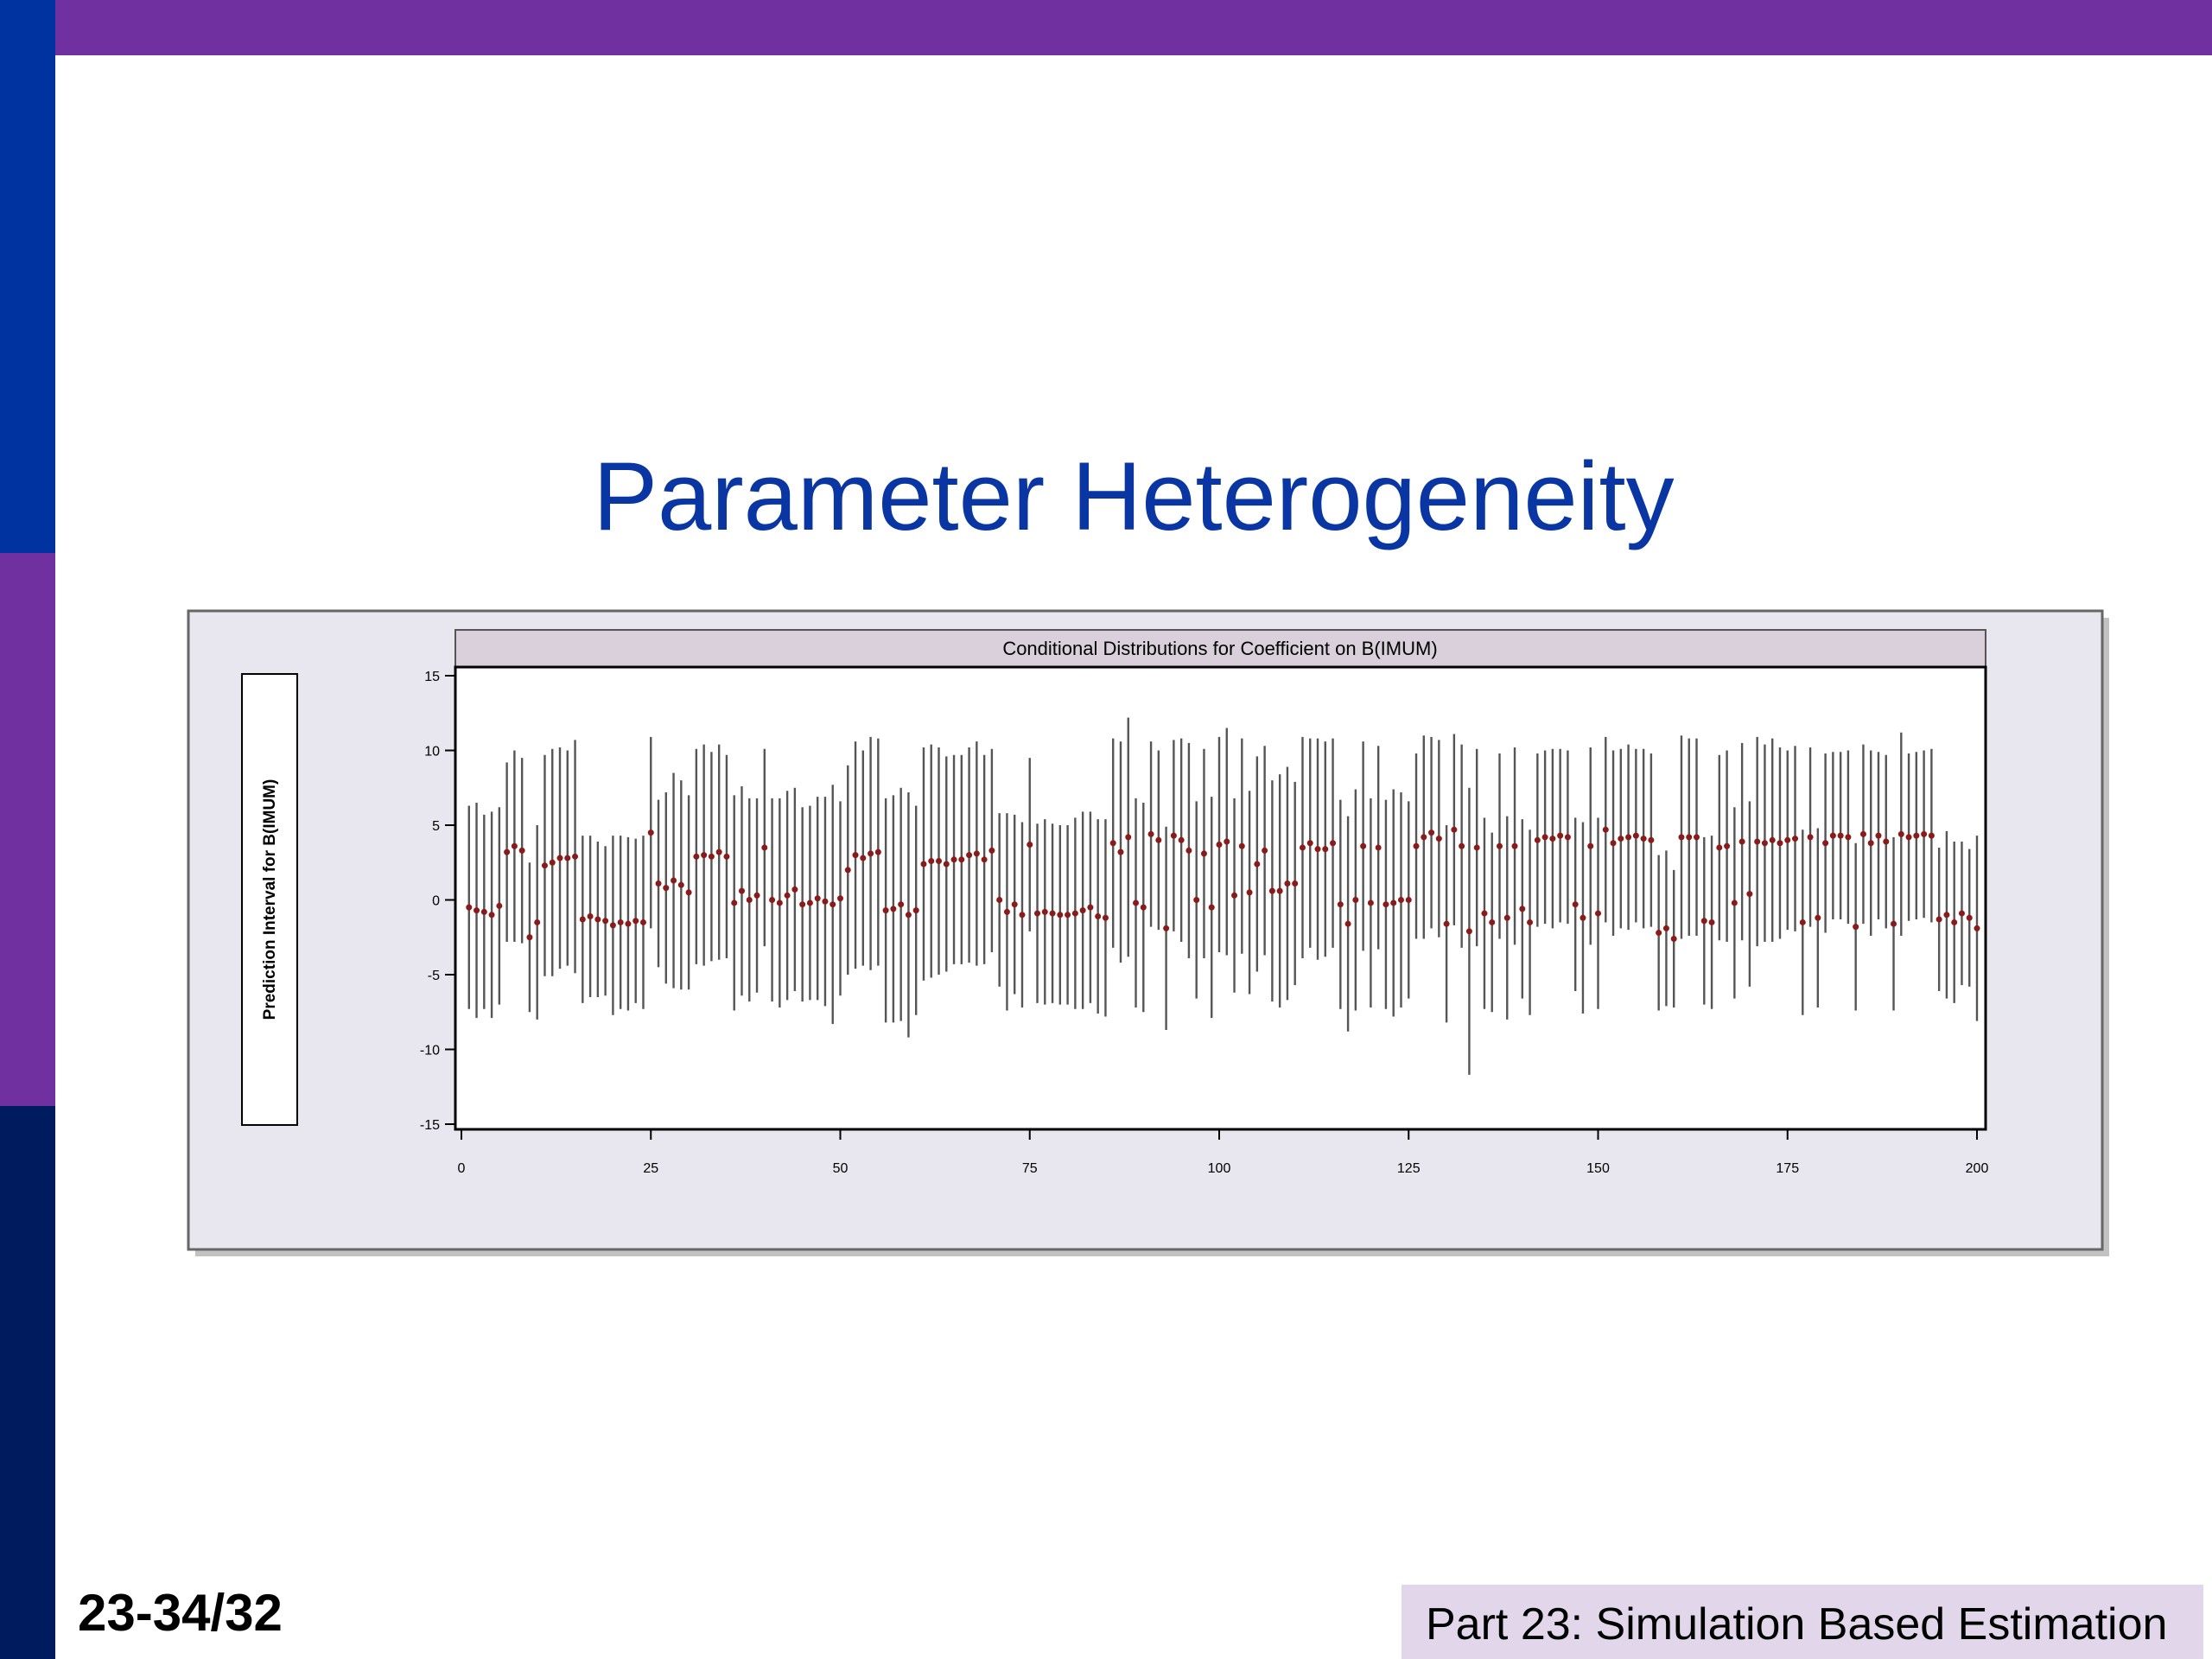 The image size is (2212, 1659). What do you see at coordinates (430, 1051) in the screenshot?
I see `y-tick-label: -10` at bounding box center [430, 1051].